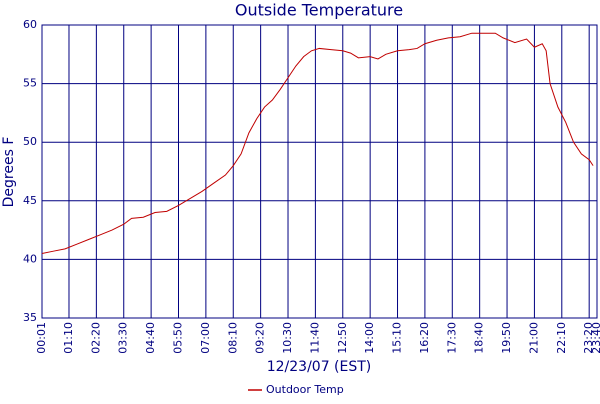 This screenshot has height=404, width=600. What do you see at coordinates (30, 200) in the screenshot?
I see `y-tick-label: 45` at bounding box center [30, 200].